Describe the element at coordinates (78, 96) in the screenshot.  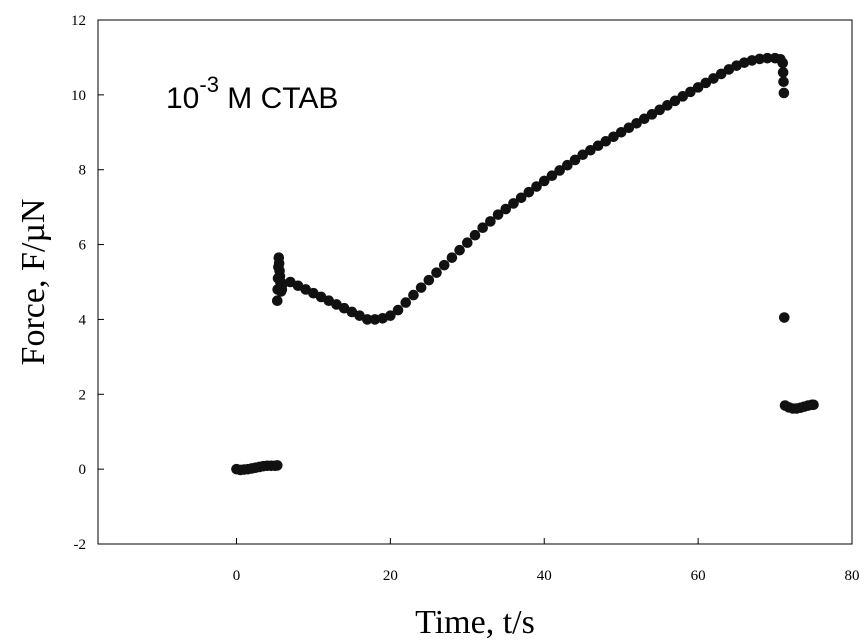
I see `y-tick-label: 10` at that location.